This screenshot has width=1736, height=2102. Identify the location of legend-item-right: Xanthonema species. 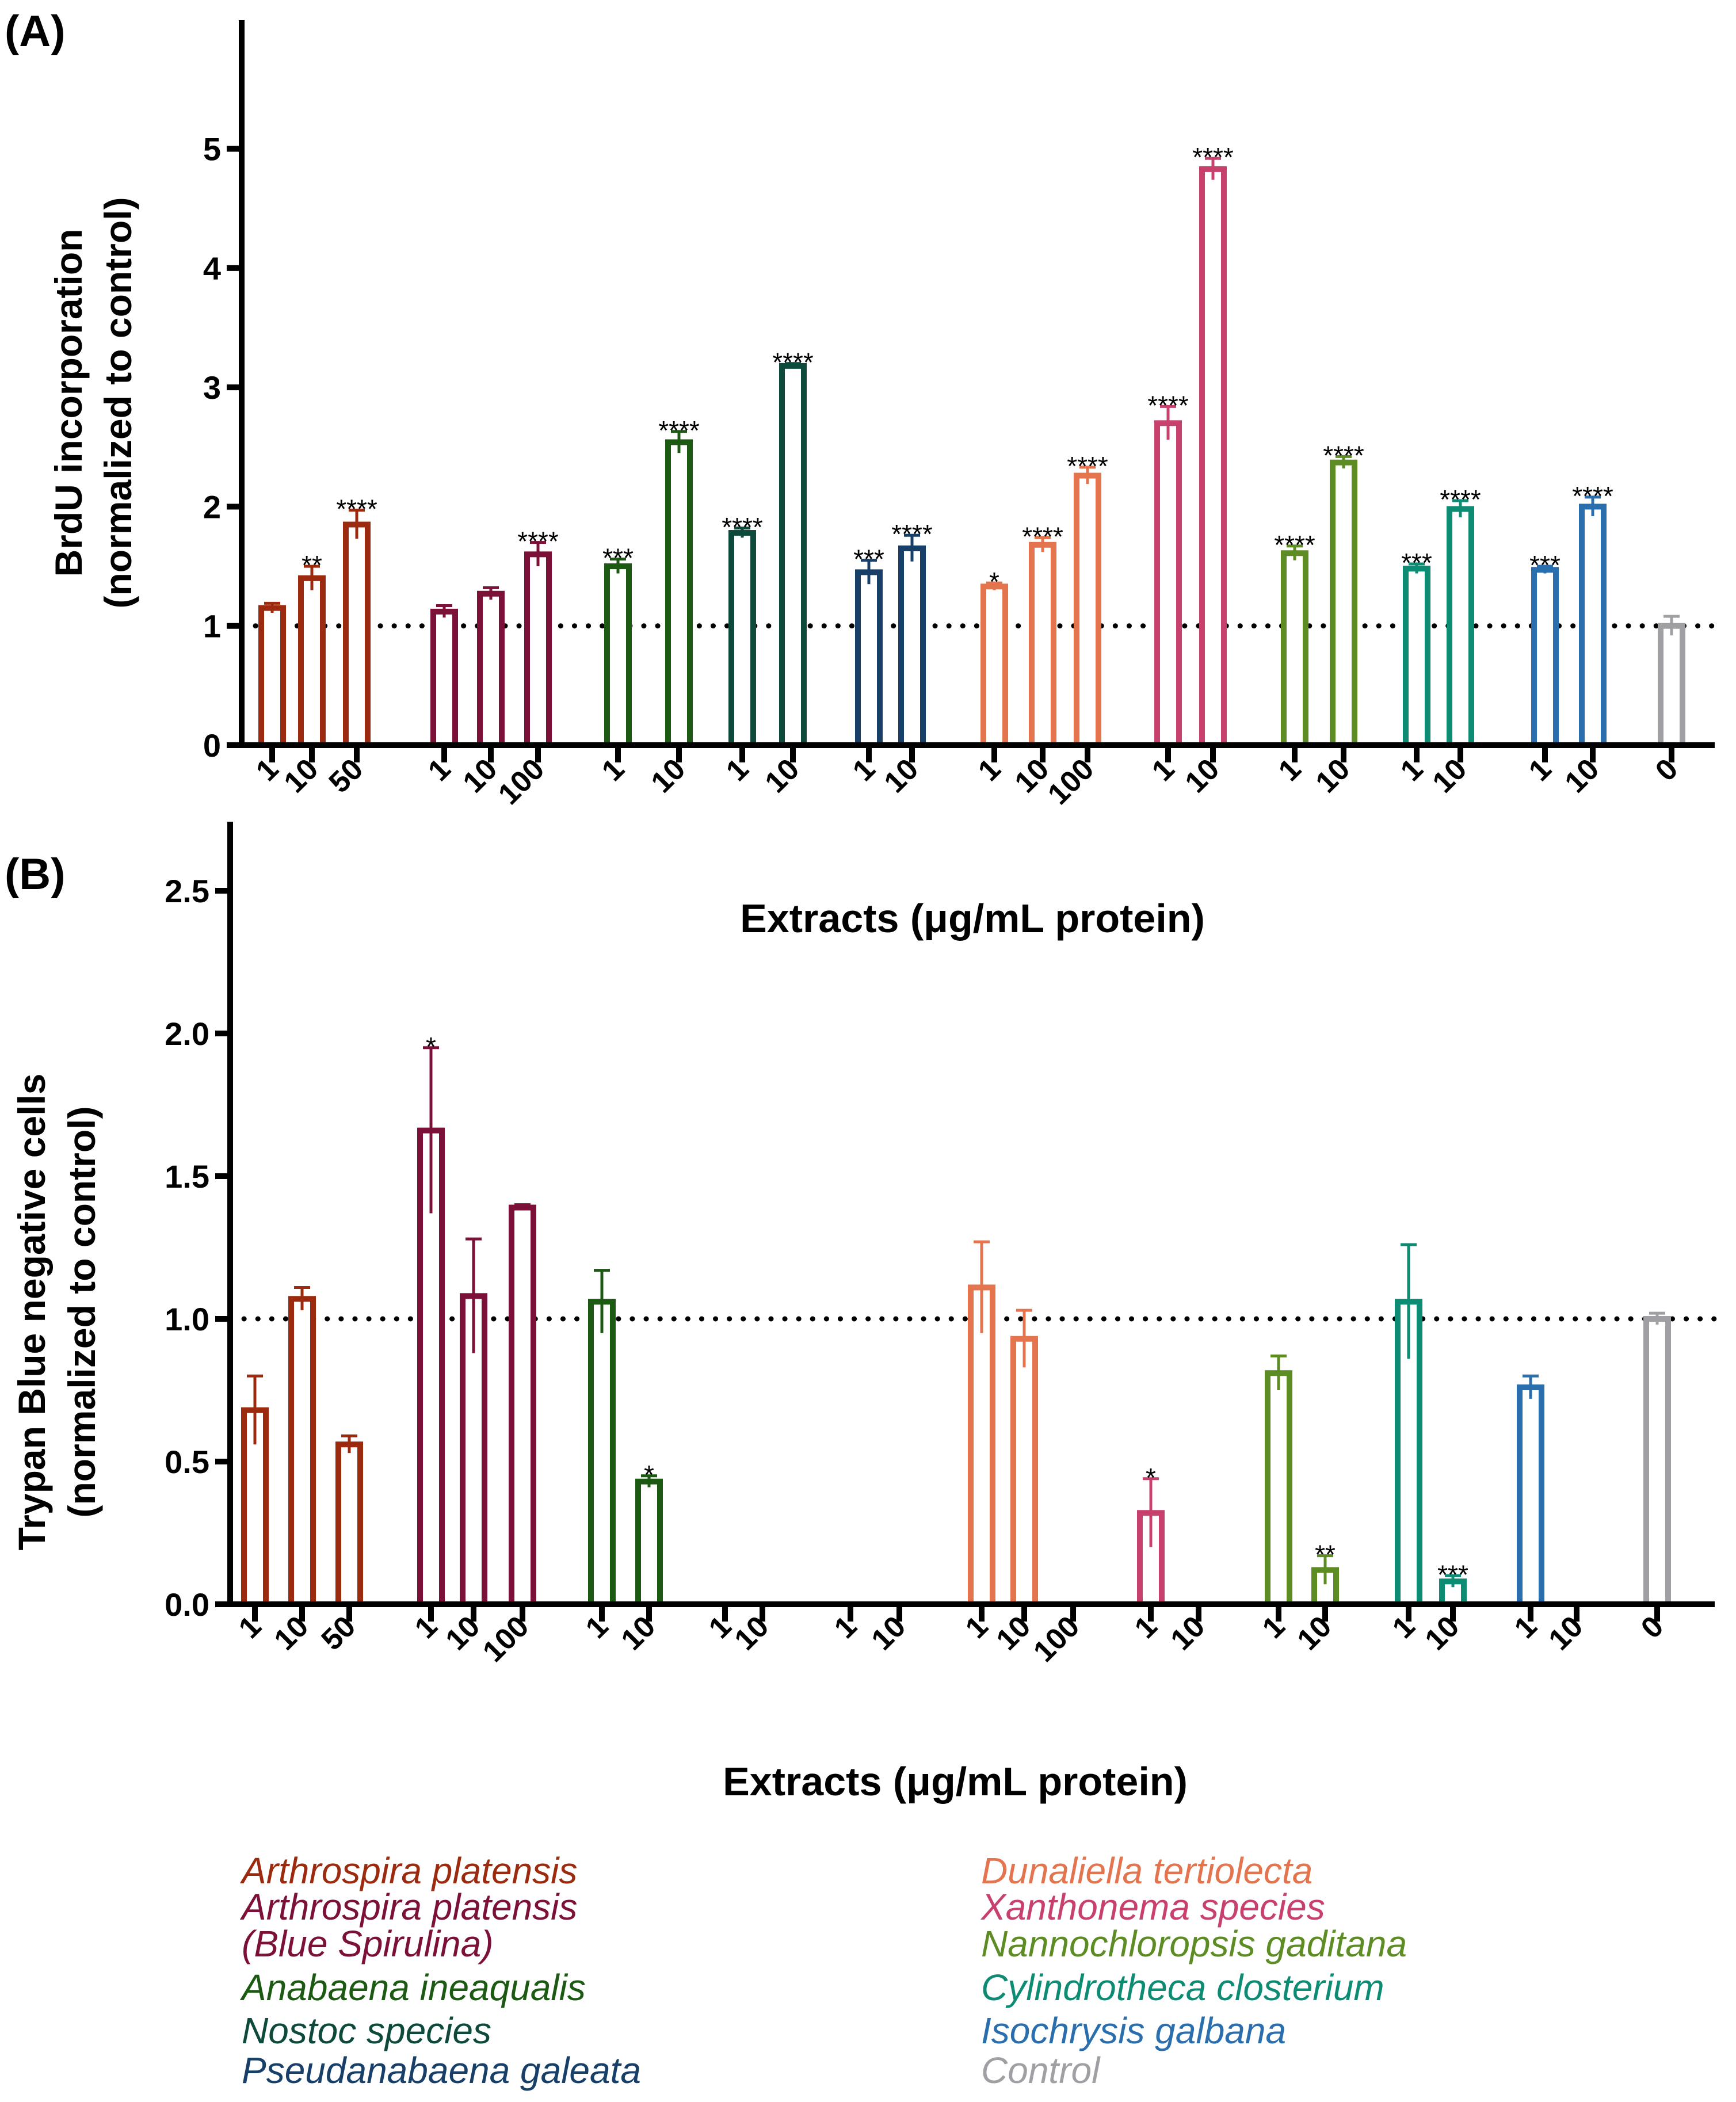
(1152, 1907).